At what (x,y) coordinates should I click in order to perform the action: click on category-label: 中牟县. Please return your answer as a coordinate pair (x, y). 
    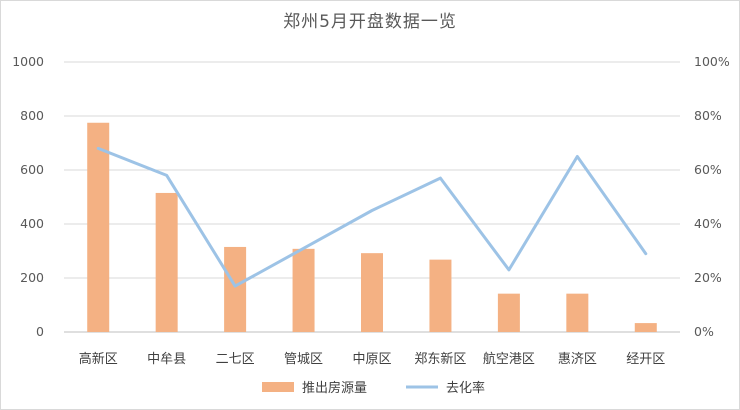
    Looking at the image, I should click on (166, 359).